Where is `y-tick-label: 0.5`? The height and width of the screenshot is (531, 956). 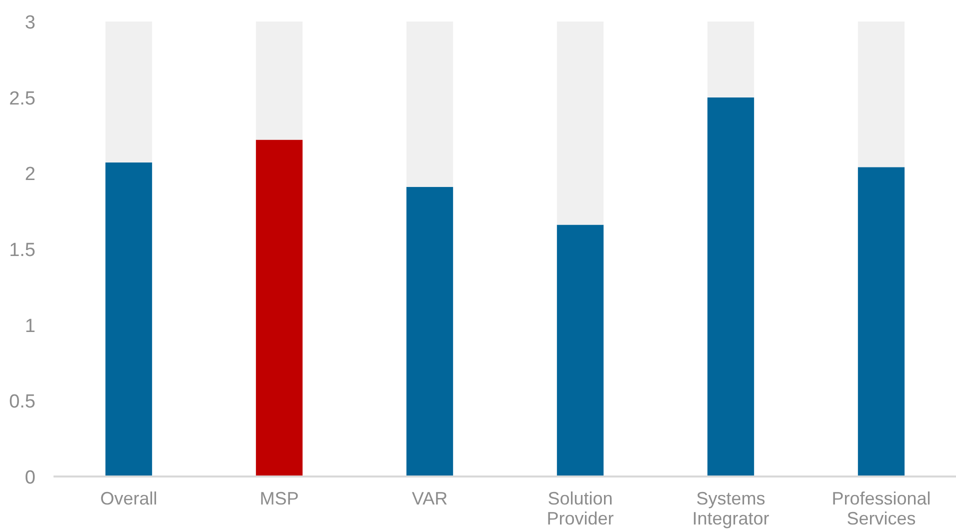 y-tick-label: 0.5 is located at coordinates (22, 402).